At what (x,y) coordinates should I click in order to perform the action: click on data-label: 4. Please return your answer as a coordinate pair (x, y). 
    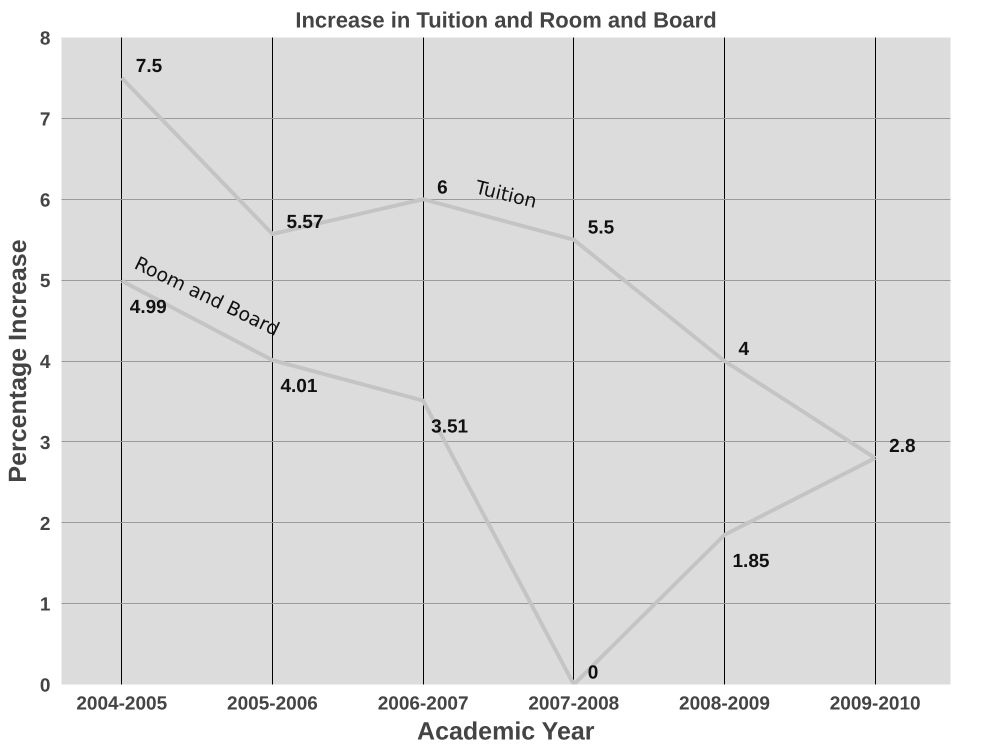
    Looking at the image, I should click on (744, 349).